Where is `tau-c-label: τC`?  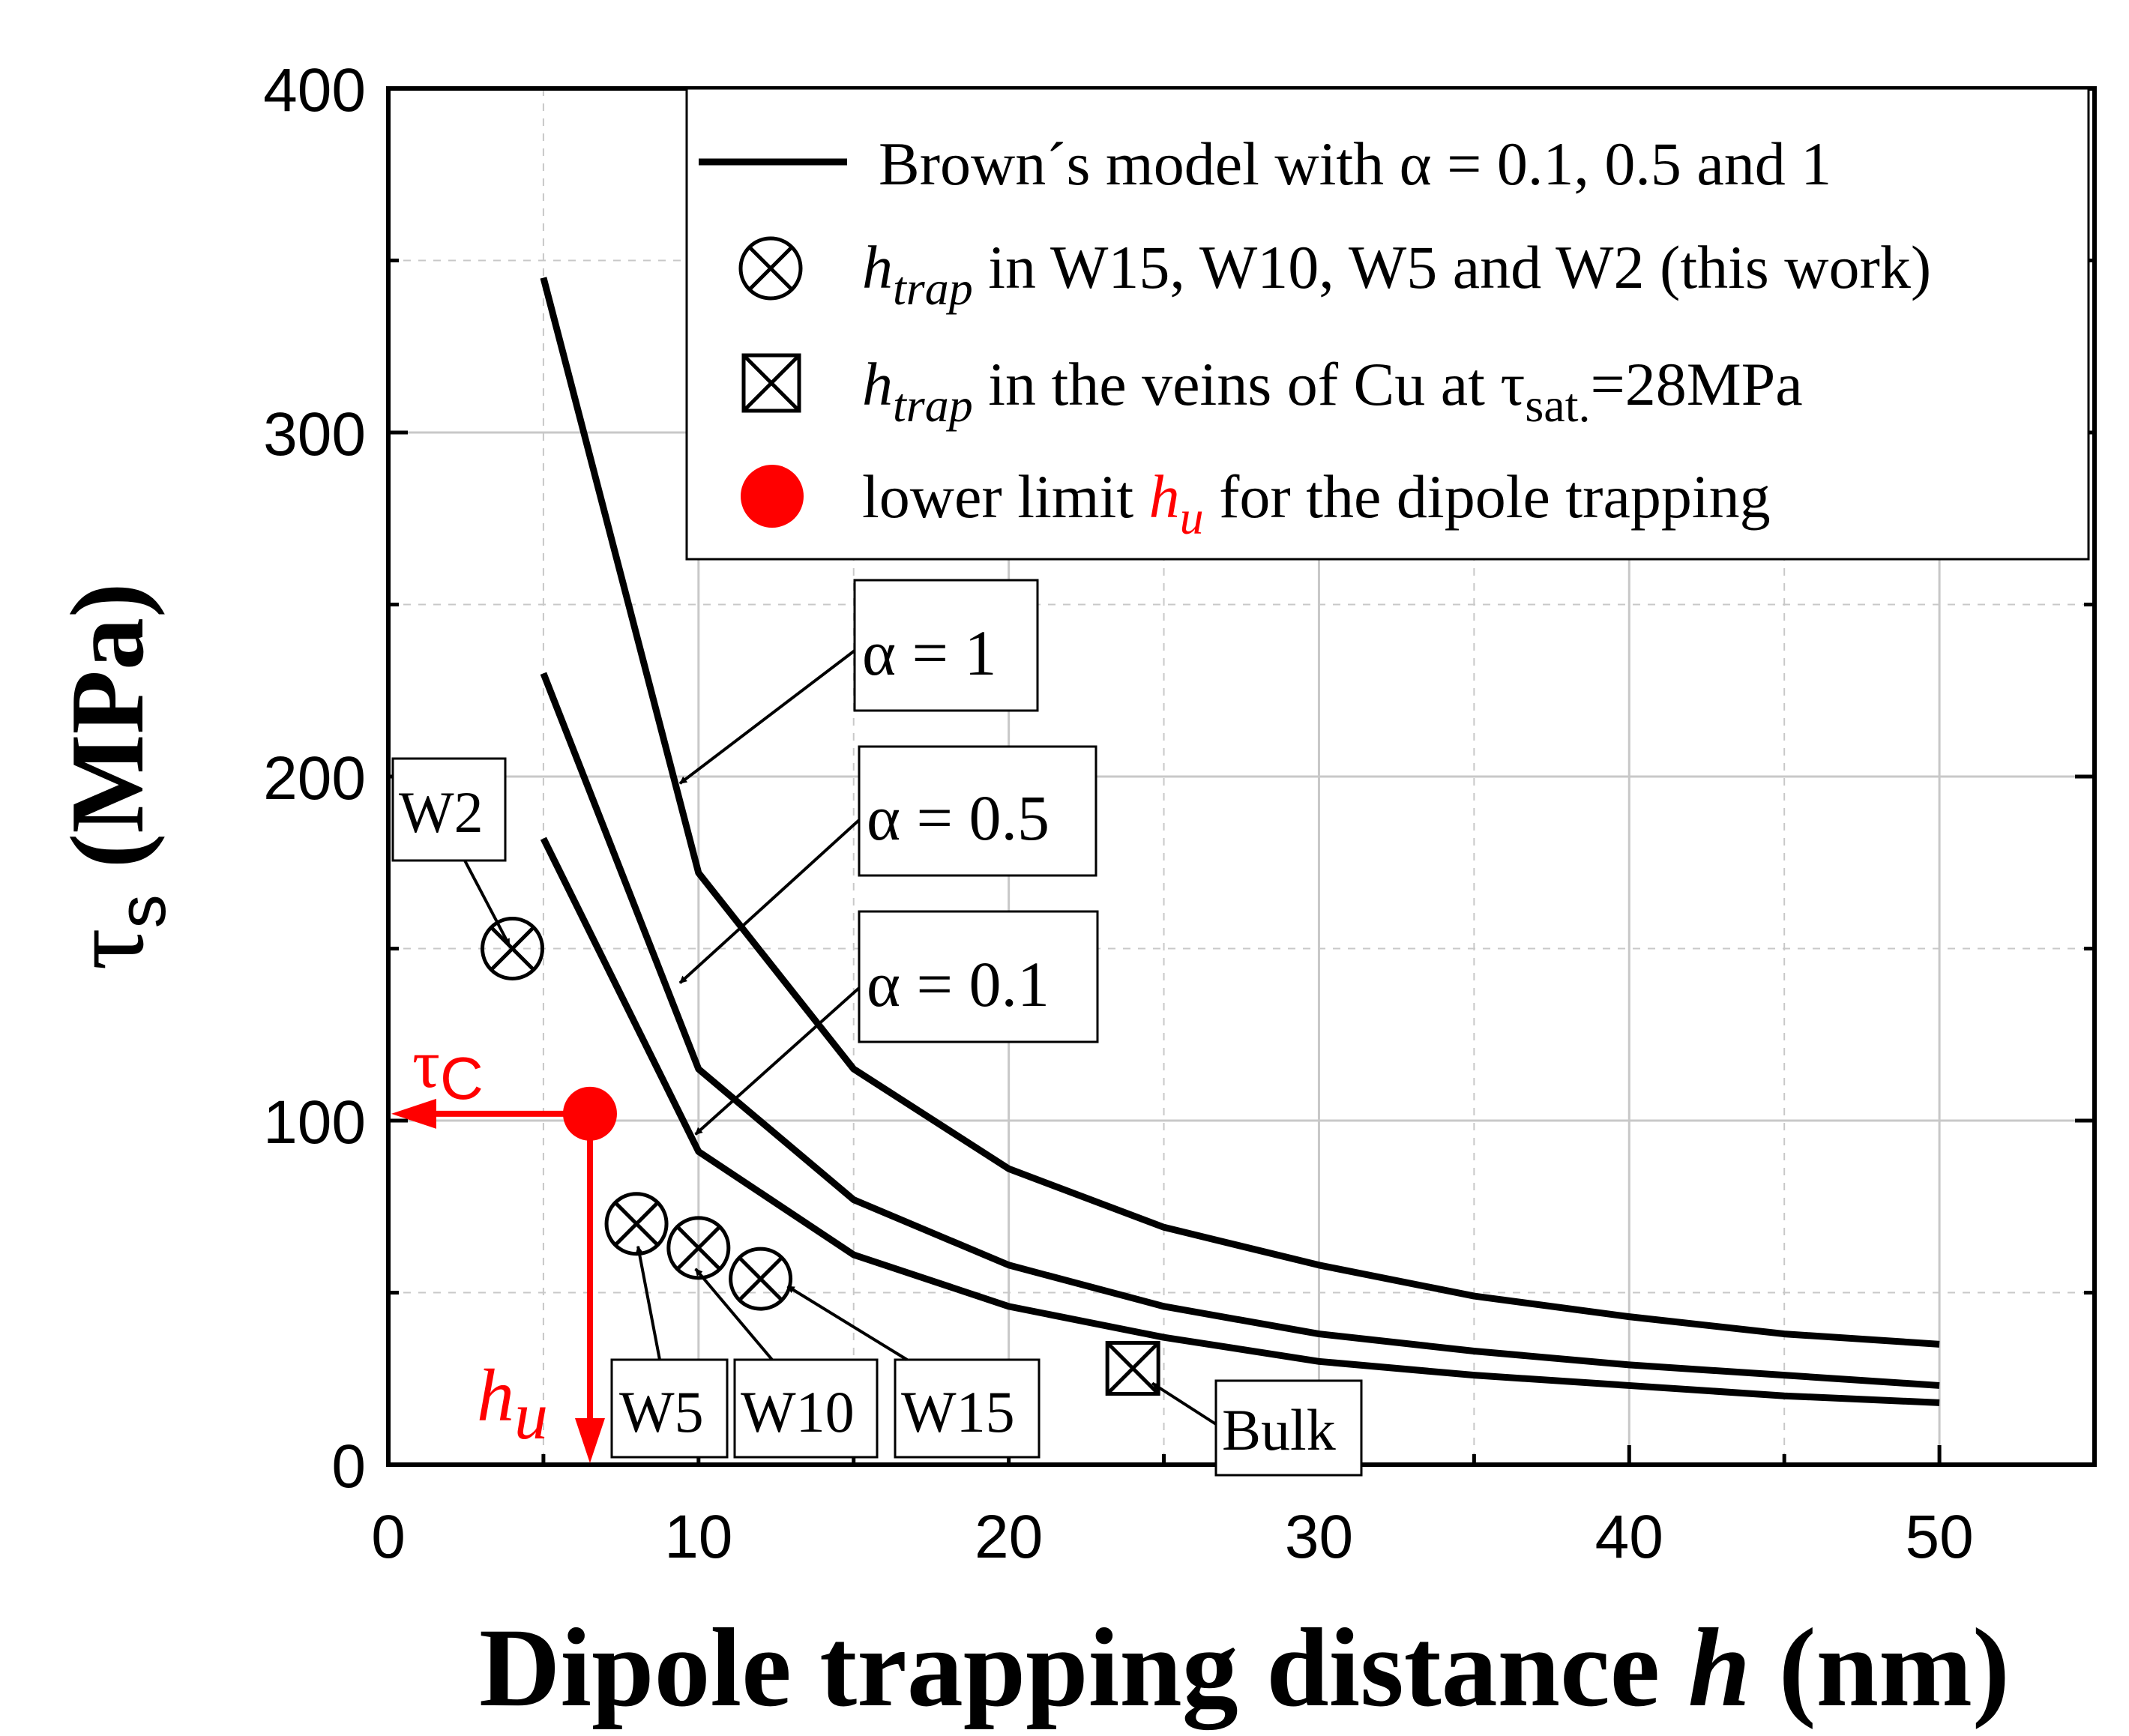
tau-c-label: τC is located at coordinates (448, 1068).